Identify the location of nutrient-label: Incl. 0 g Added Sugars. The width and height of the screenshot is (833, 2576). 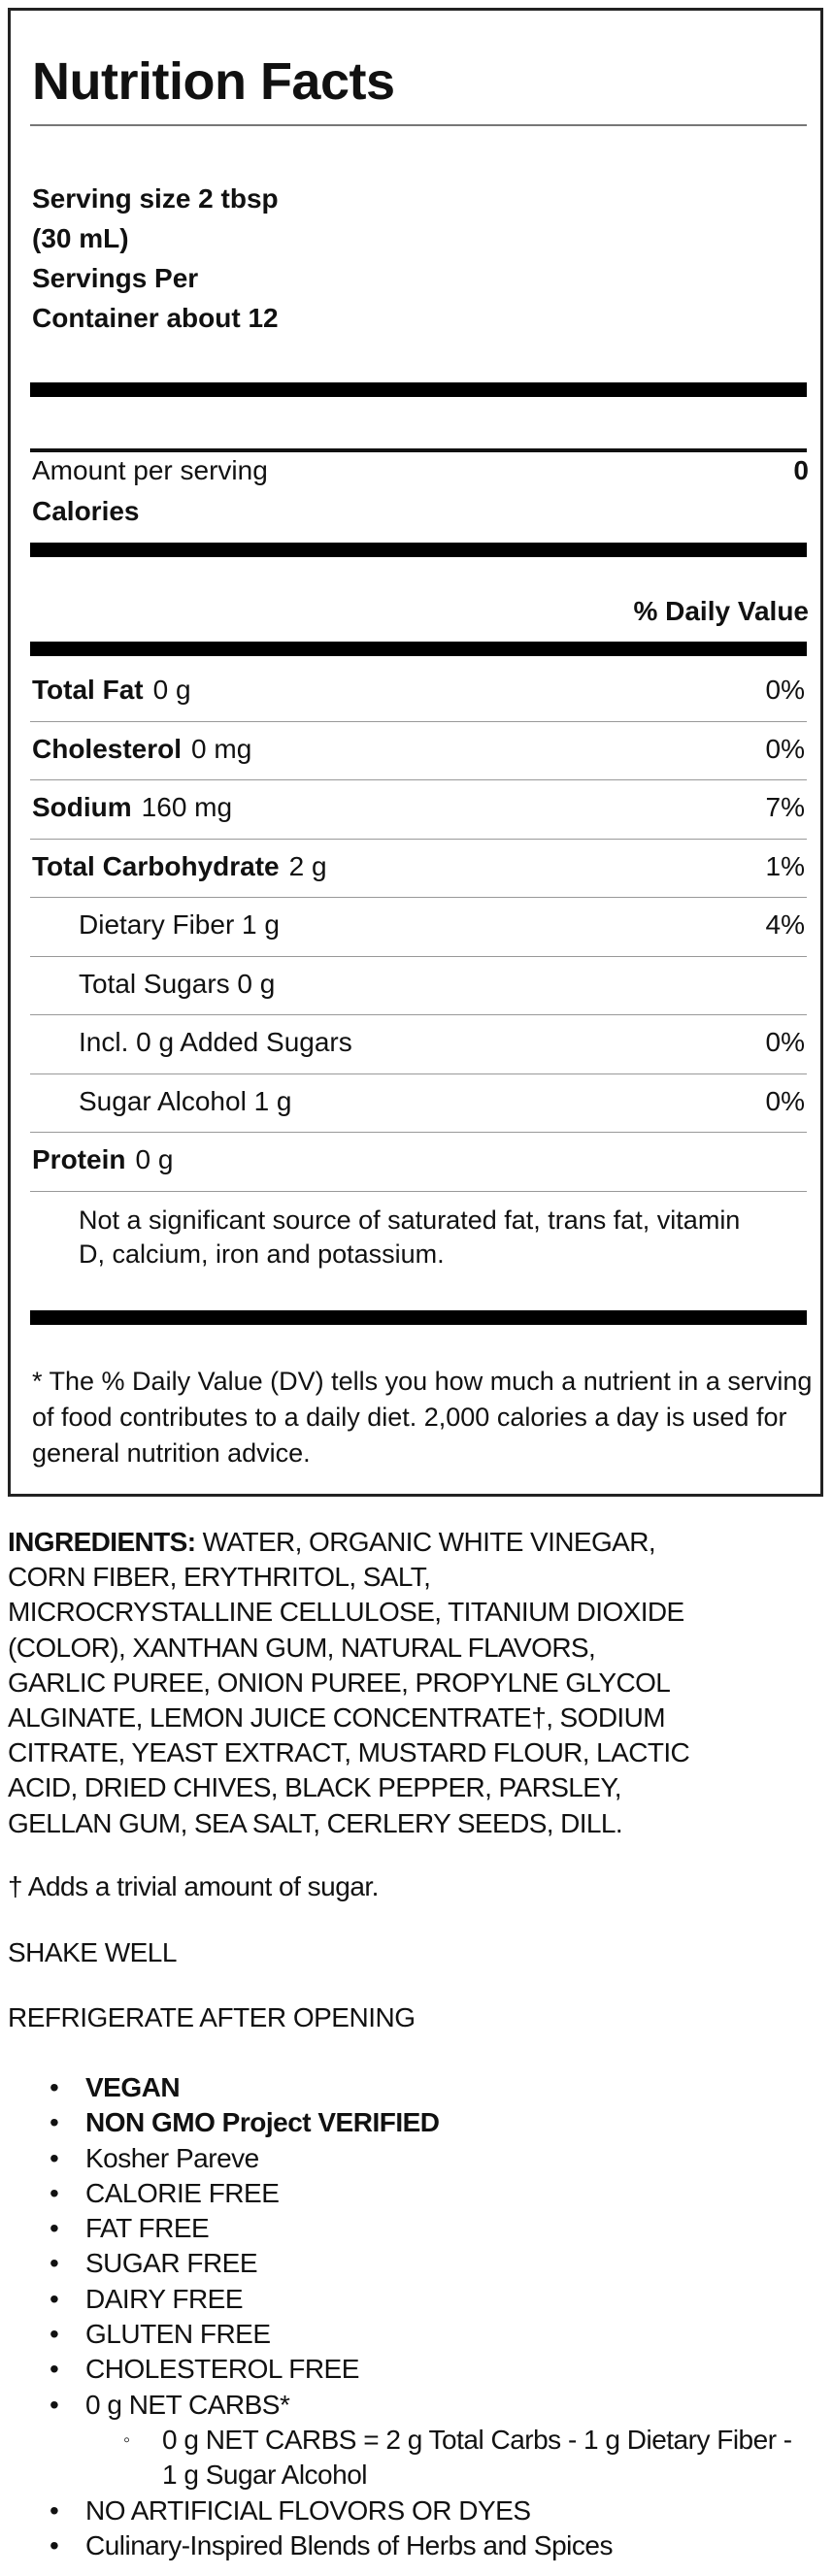
(216, 1042).